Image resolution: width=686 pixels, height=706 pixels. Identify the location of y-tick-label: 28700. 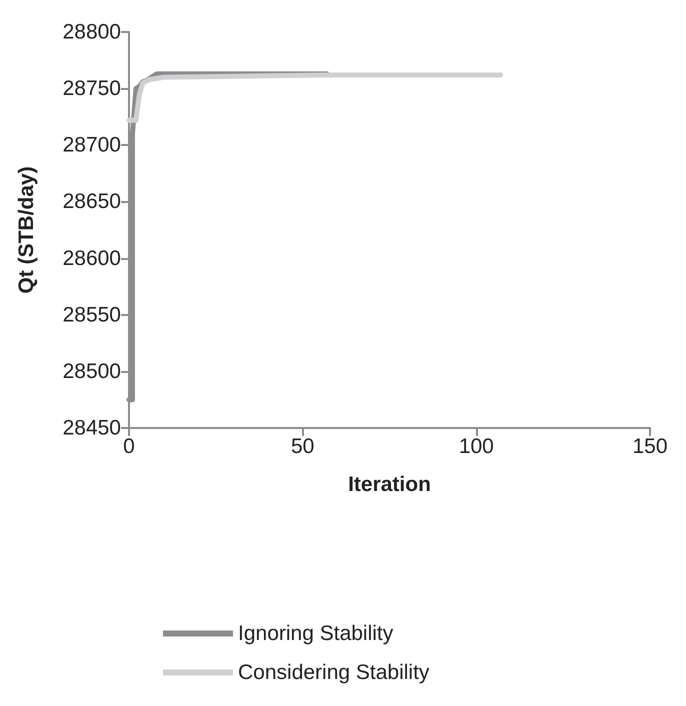
(91, 145).